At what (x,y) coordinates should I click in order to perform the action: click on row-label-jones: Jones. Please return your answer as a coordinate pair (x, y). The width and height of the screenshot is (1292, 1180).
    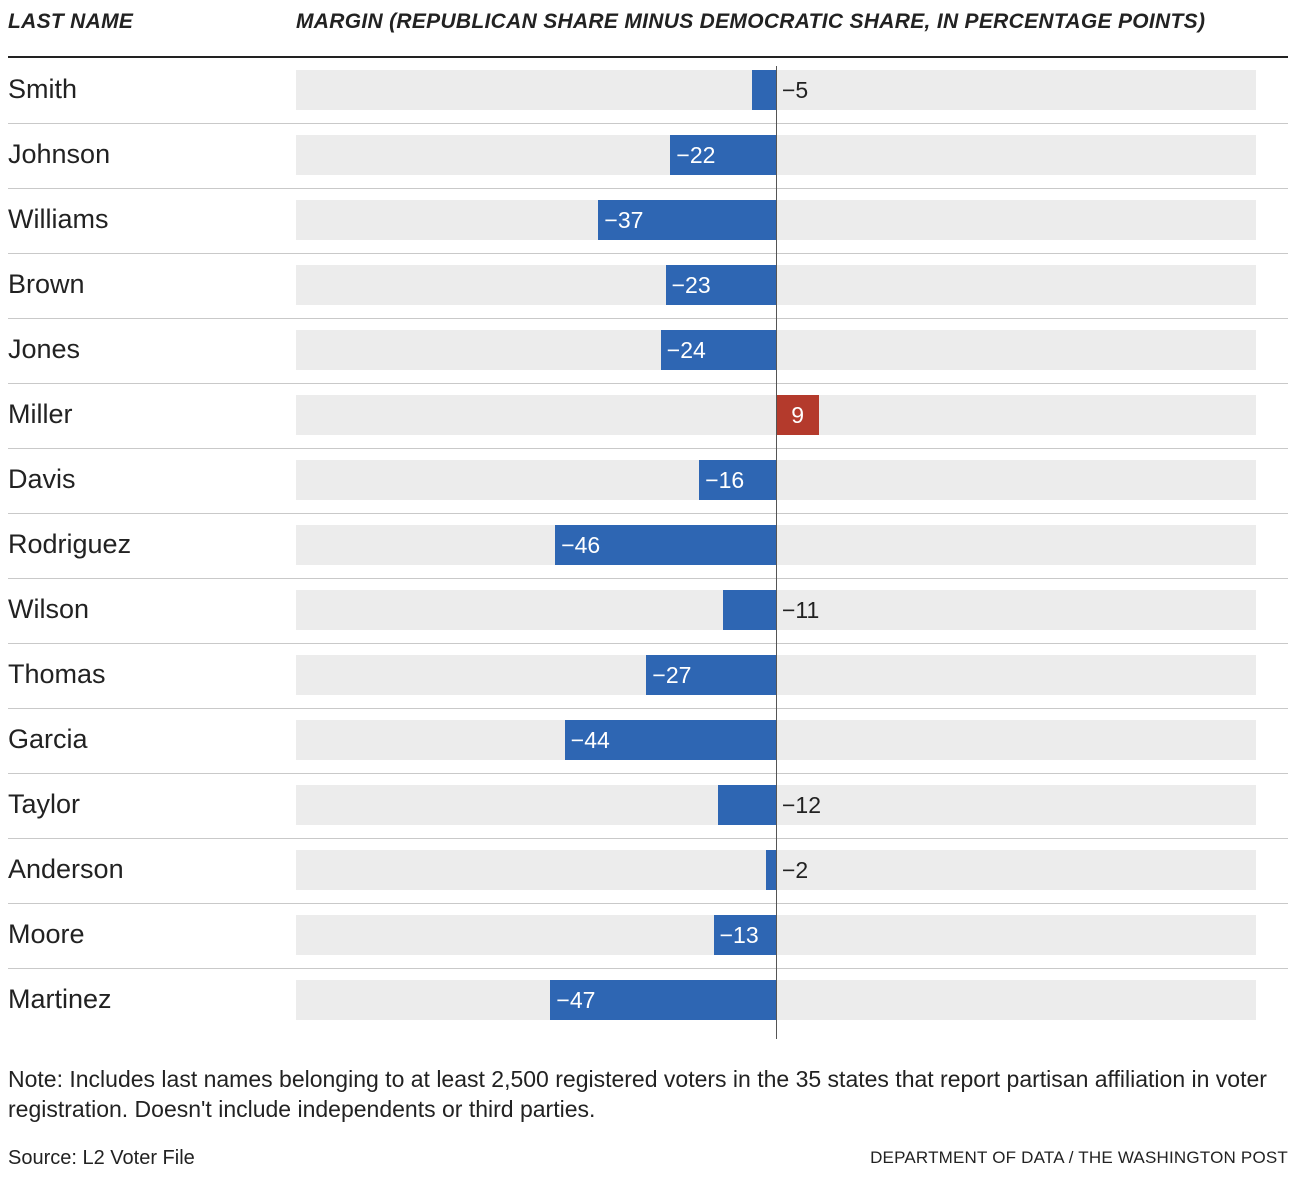
    Looking at the image, I should click on (44, 349).